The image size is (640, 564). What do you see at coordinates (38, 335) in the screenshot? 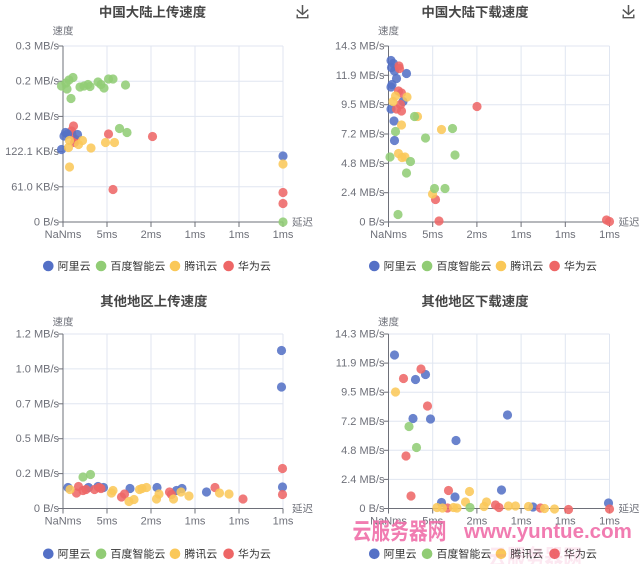
I see `svg-text: 1.2 MB/s` at bounding box center [38, 335].